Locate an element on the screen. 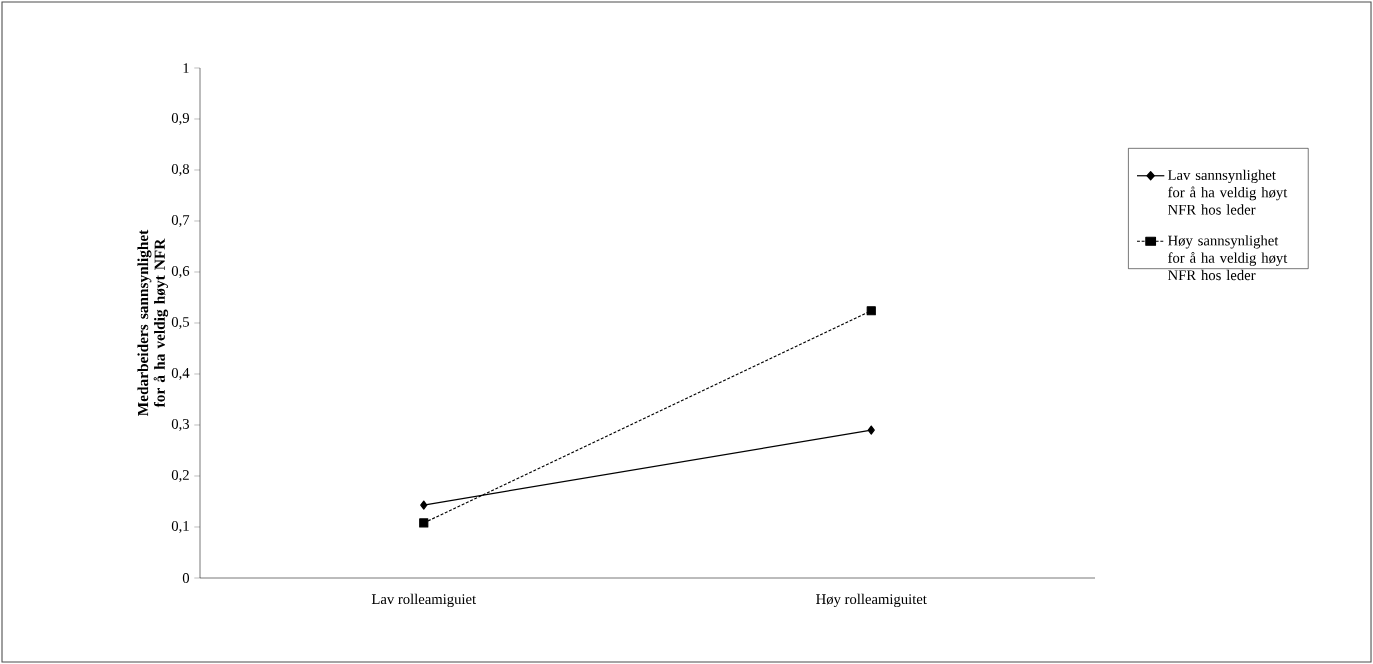 Image resolution: width=1373 pixels, height=664 pixels. x-tick-label: Lav rolleamiguiet is located at coordinates (424, 600).